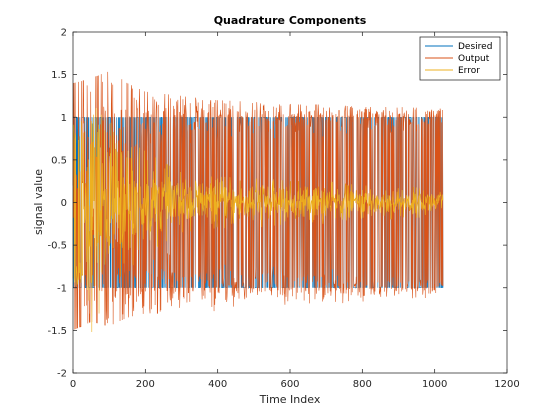  What do you see at coordinates (57, 331) in the screenshot?
I see `y-tick-label: -1.5` at bounding box center [57, 331].